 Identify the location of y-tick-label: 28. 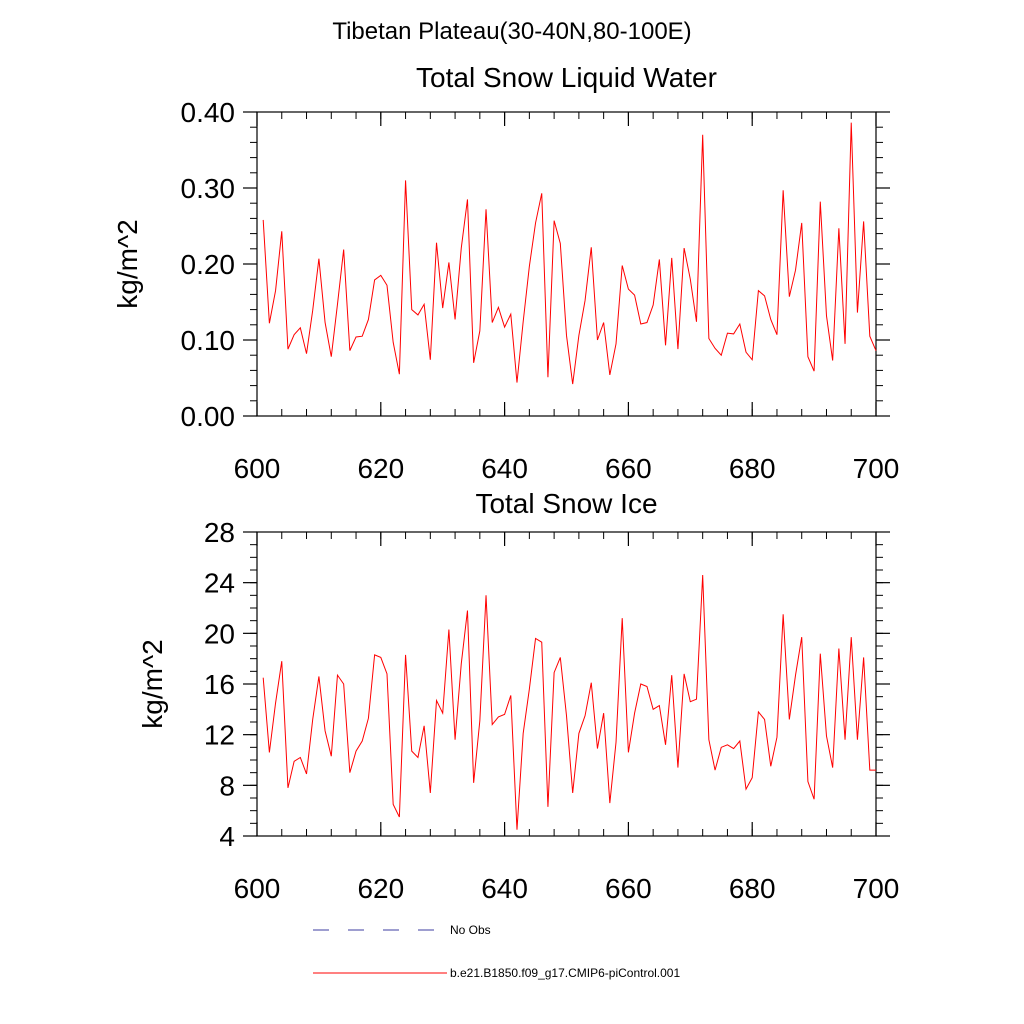
(219, 532).